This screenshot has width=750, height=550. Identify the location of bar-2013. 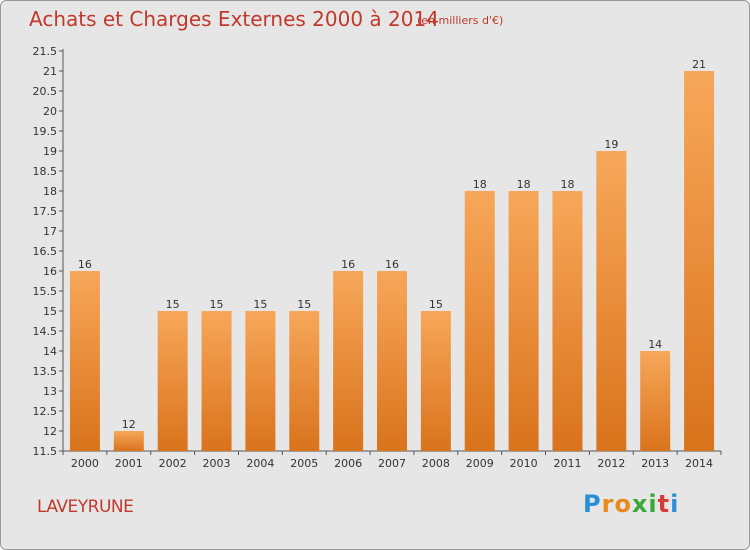
(655, 401).